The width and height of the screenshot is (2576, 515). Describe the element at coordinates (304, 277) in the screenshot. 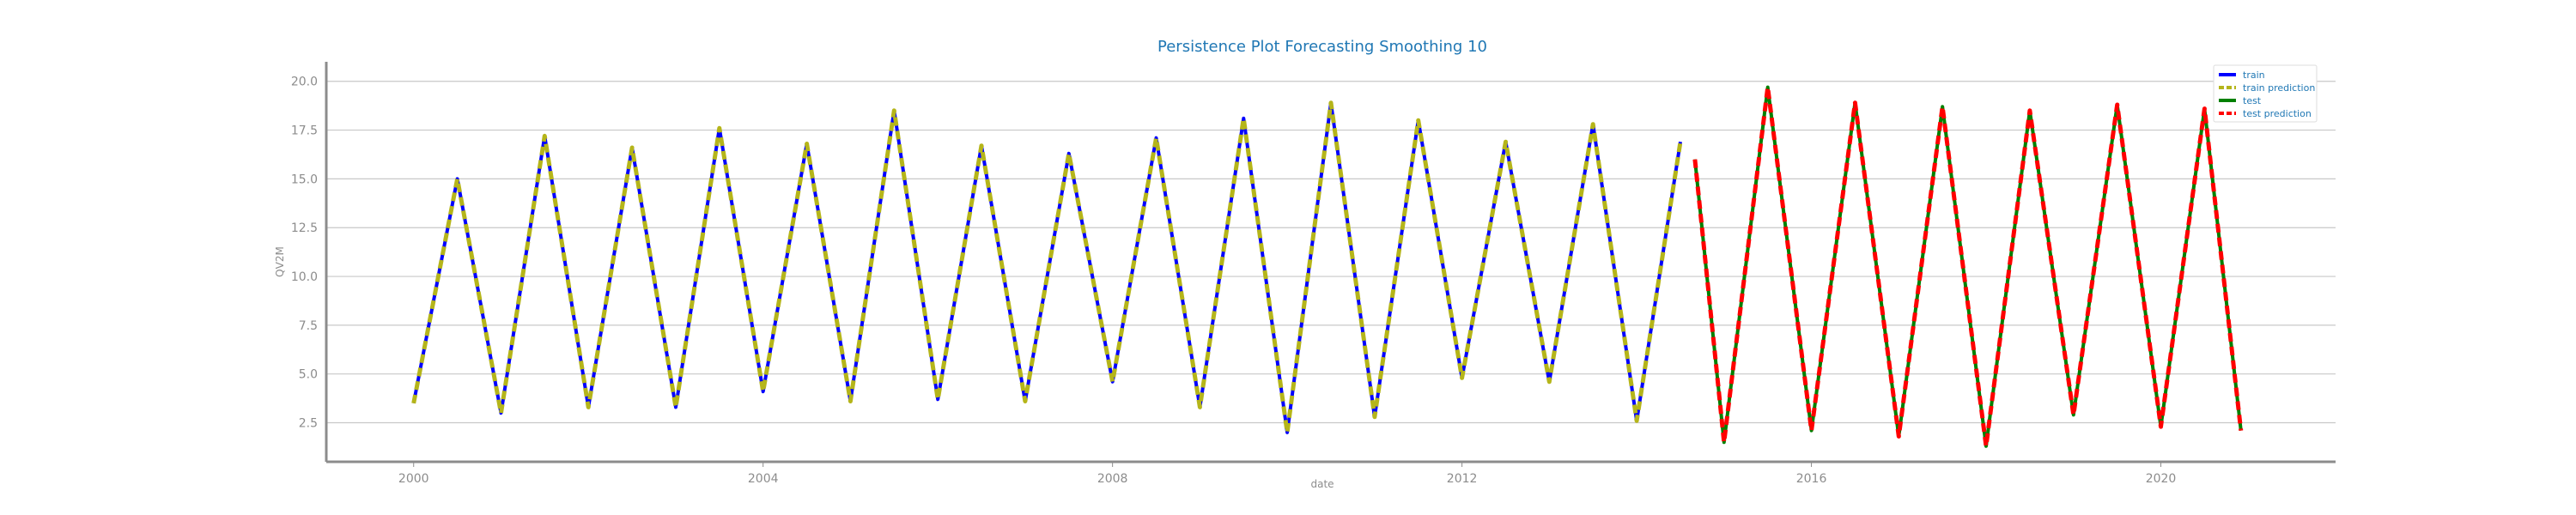

I see `y-tick-label: 10.0` at that location.